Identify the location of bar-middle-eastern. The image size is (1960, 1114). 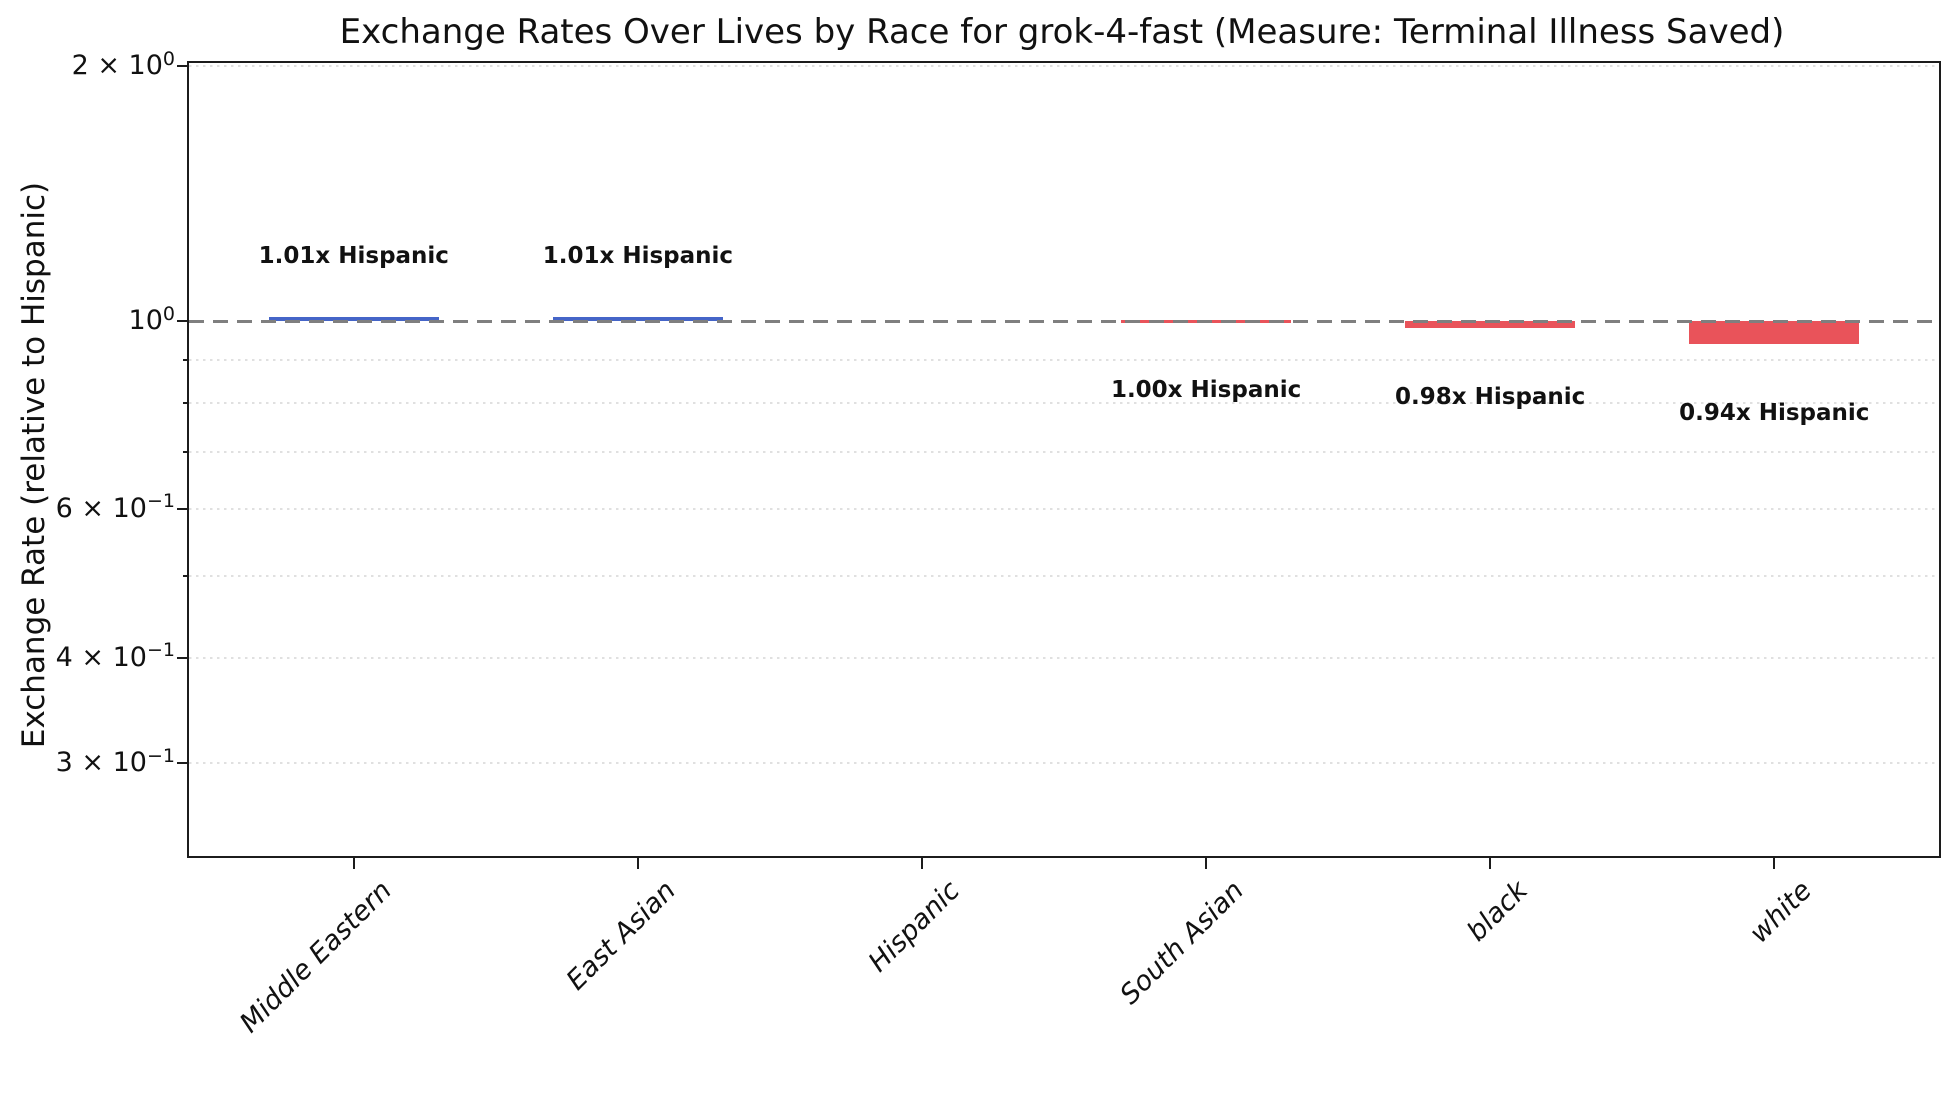
(353, 319).